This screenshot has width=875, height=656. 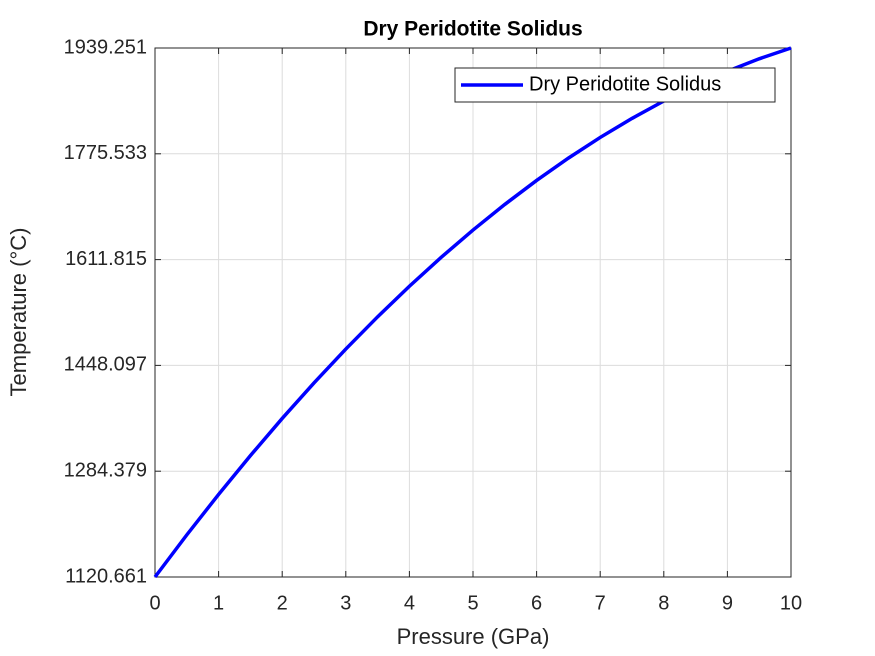 I want to click on y-tick-label: 1939.251, so click(x=105, y=47).